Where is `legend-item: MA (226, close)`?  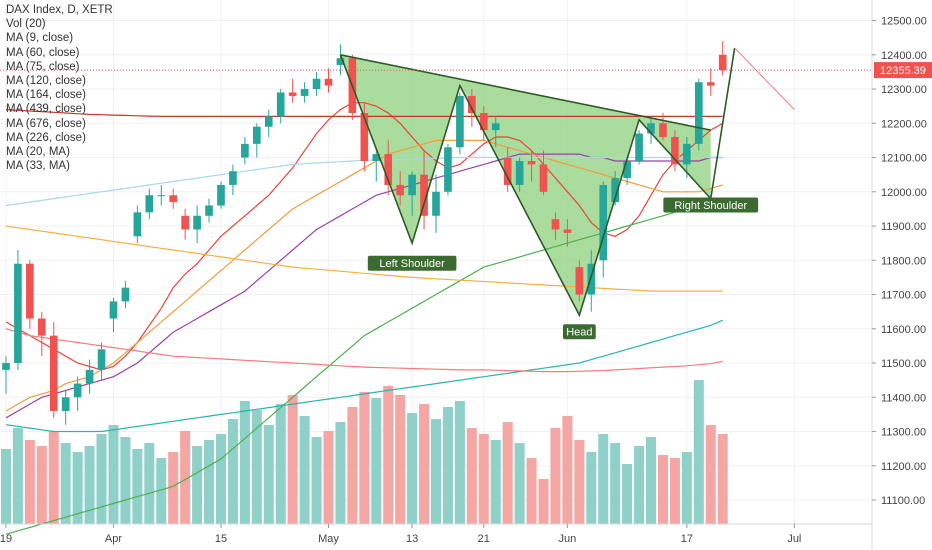
legend-item: MA (226, close) is located at coordinates (46, 137).